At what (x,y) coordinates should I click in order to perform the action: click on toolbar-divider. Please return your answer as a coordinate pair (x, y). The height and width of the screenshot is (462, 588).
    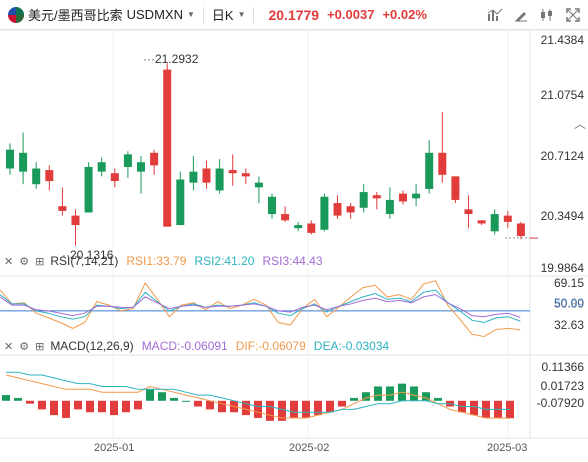
    Looking at the image, I should click on (203, 14).